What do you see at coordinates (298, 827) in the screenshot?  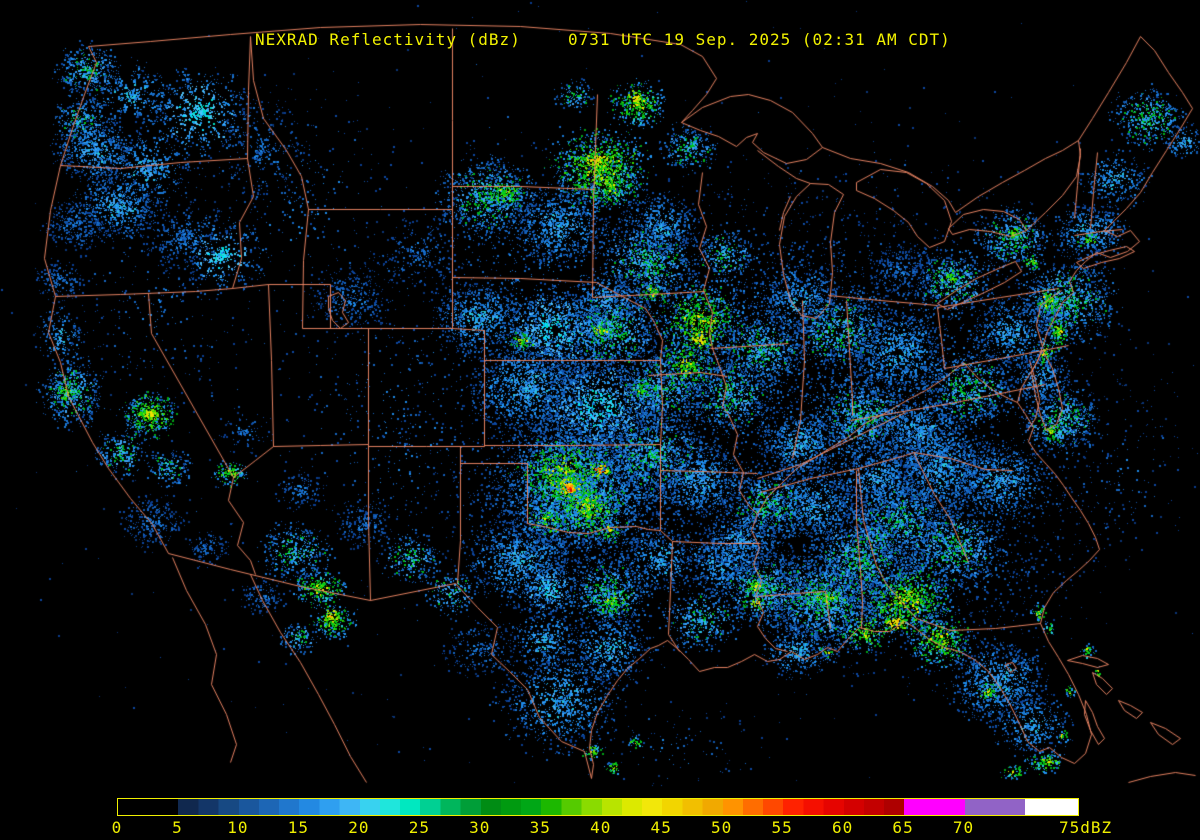 I see `colorbar-tick-label: 15` at bounding box center [298, 827].